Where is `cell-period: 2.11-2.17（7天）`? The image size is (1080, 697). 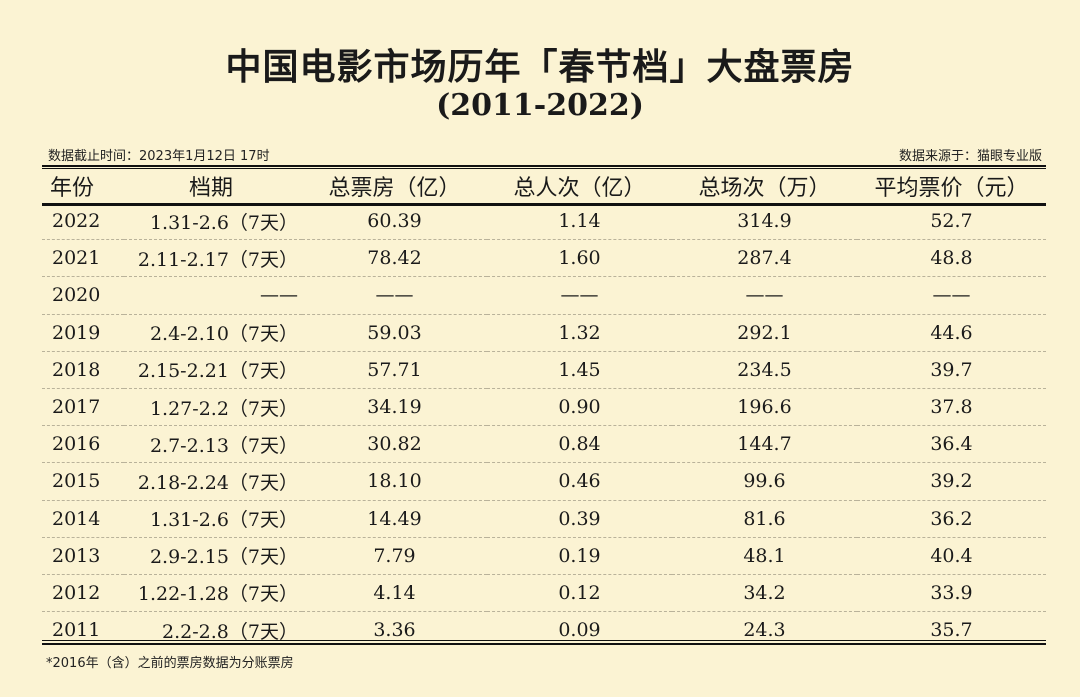 cell-period: 2.11-2.17（7天） is located at coordinates (213, 258).